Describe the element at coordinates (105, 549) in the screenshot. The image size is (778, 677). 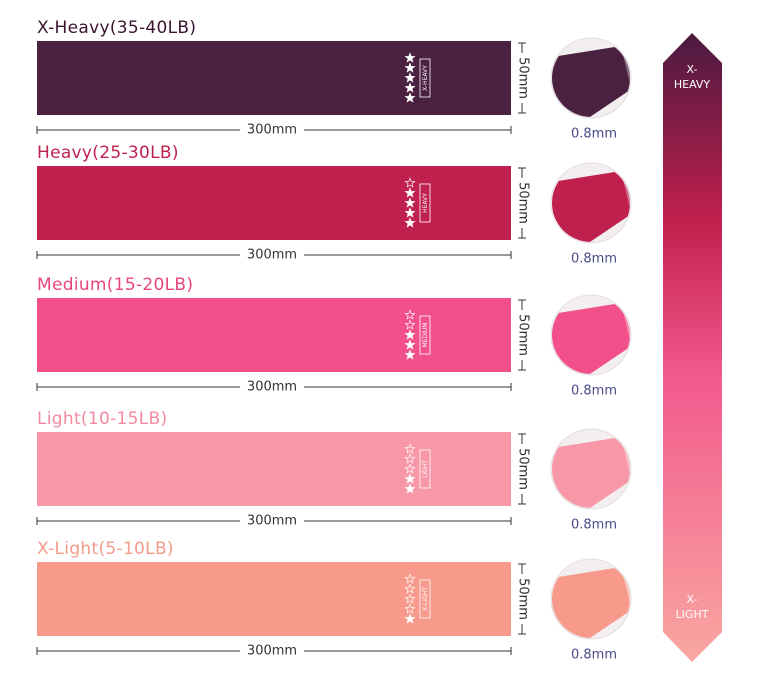
I see `band-title: X-Light(5-10LB)` at that location.